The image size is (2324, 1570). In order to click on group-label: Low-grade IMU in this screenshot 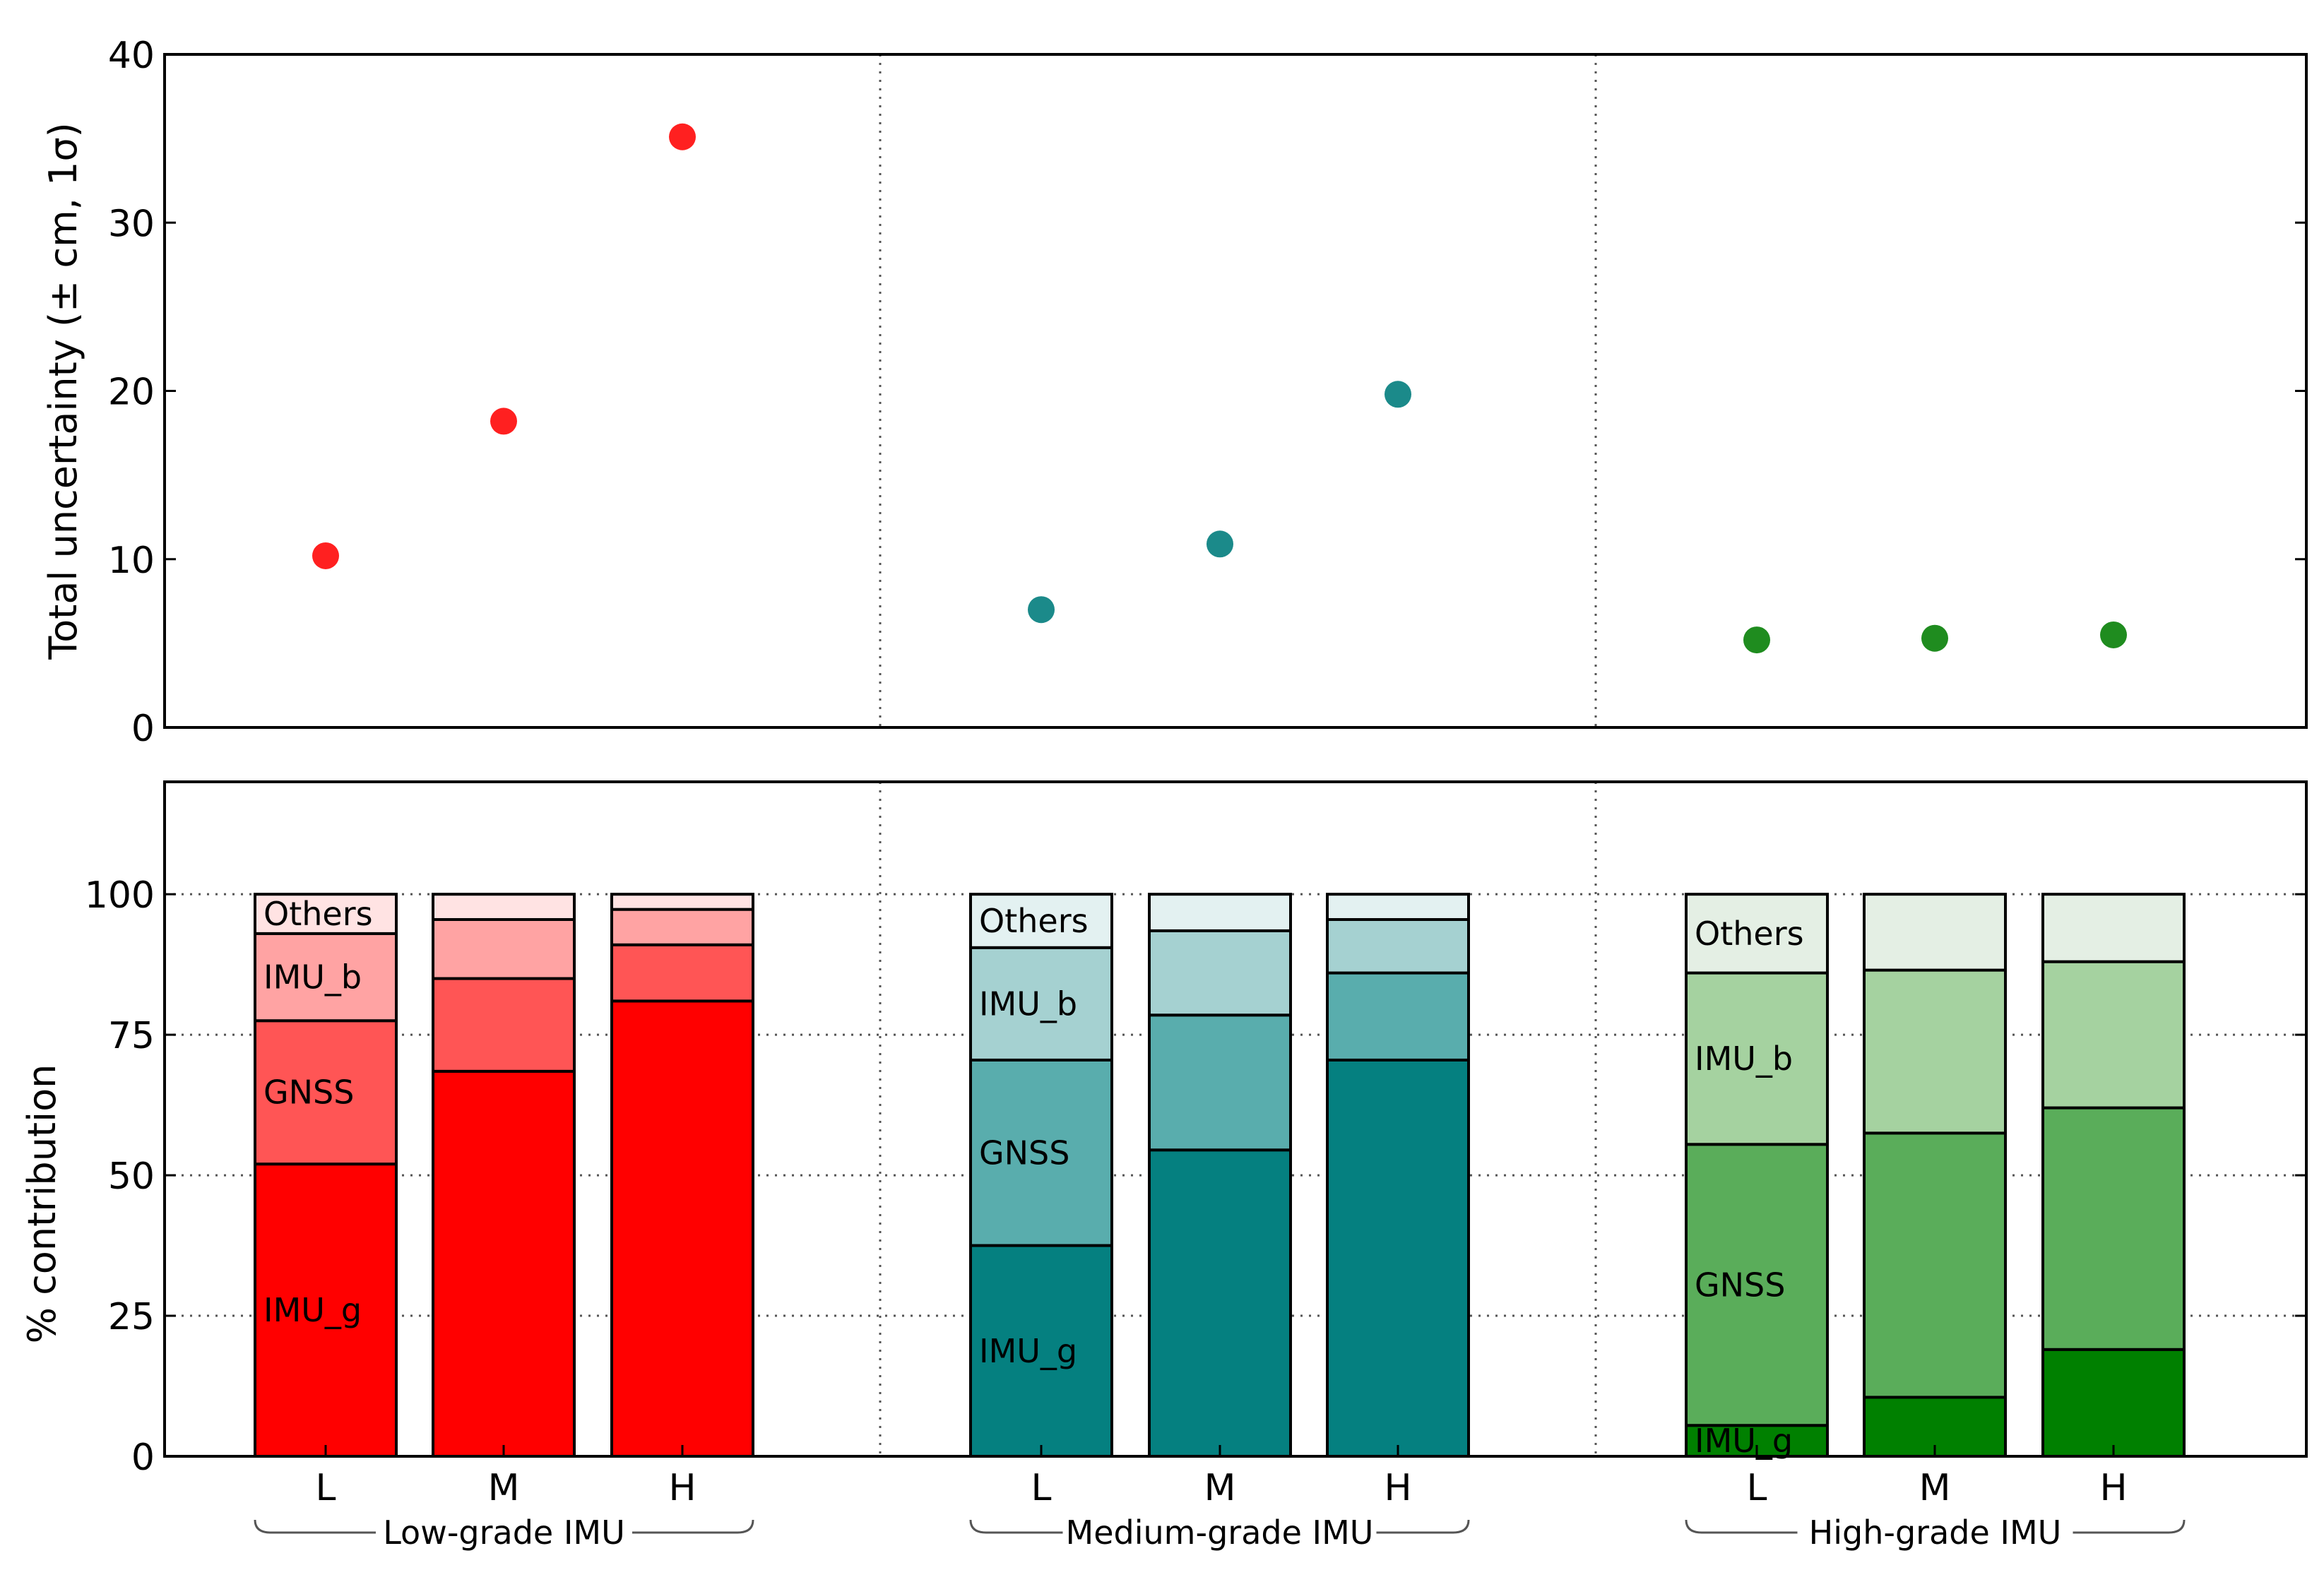, I will do `click(504, 1532)`.